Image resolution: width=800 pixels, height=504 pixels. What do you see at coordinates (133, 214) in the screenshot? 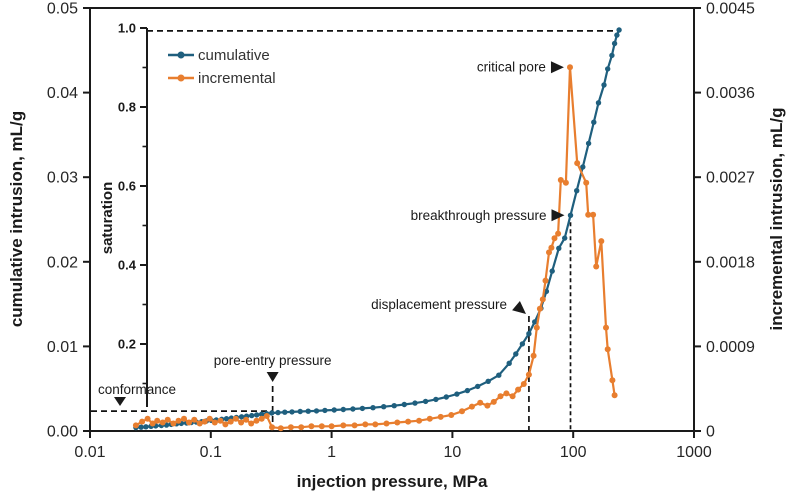
I see `saturation-axis: 1.0 0.8 0.6 0.4 0.2` at bounding box center [133, 214].